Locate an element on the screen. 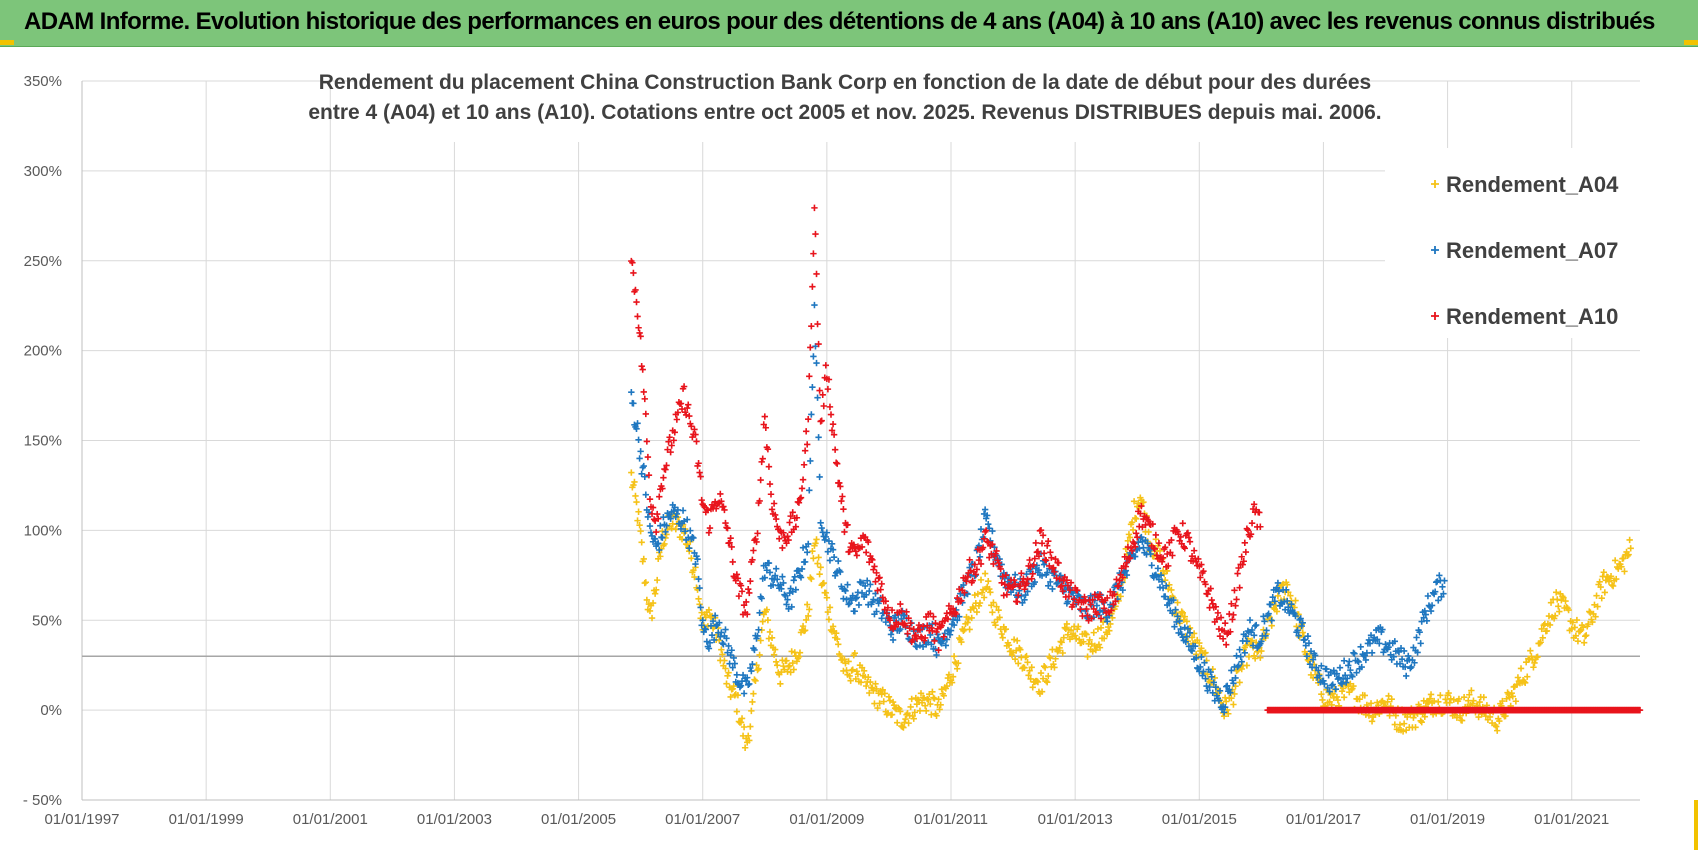 The image size is (1698, 857). legend-marker-rendement-a04 is located at coordinates (1435, 184).